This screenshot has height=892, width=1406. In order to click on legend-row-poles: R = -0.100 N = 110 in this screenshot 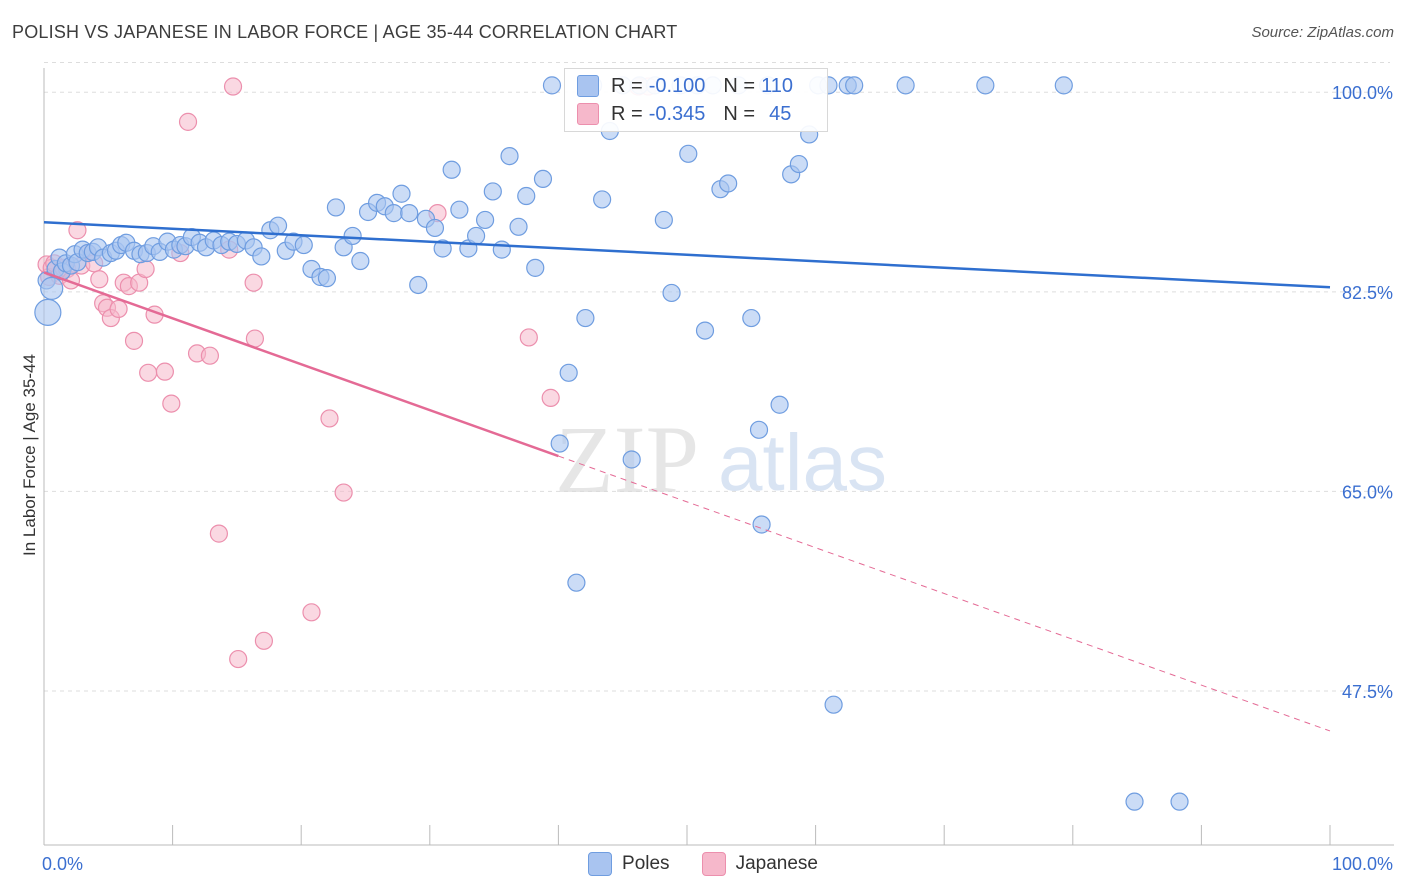, I will do `click(685, 86)`.